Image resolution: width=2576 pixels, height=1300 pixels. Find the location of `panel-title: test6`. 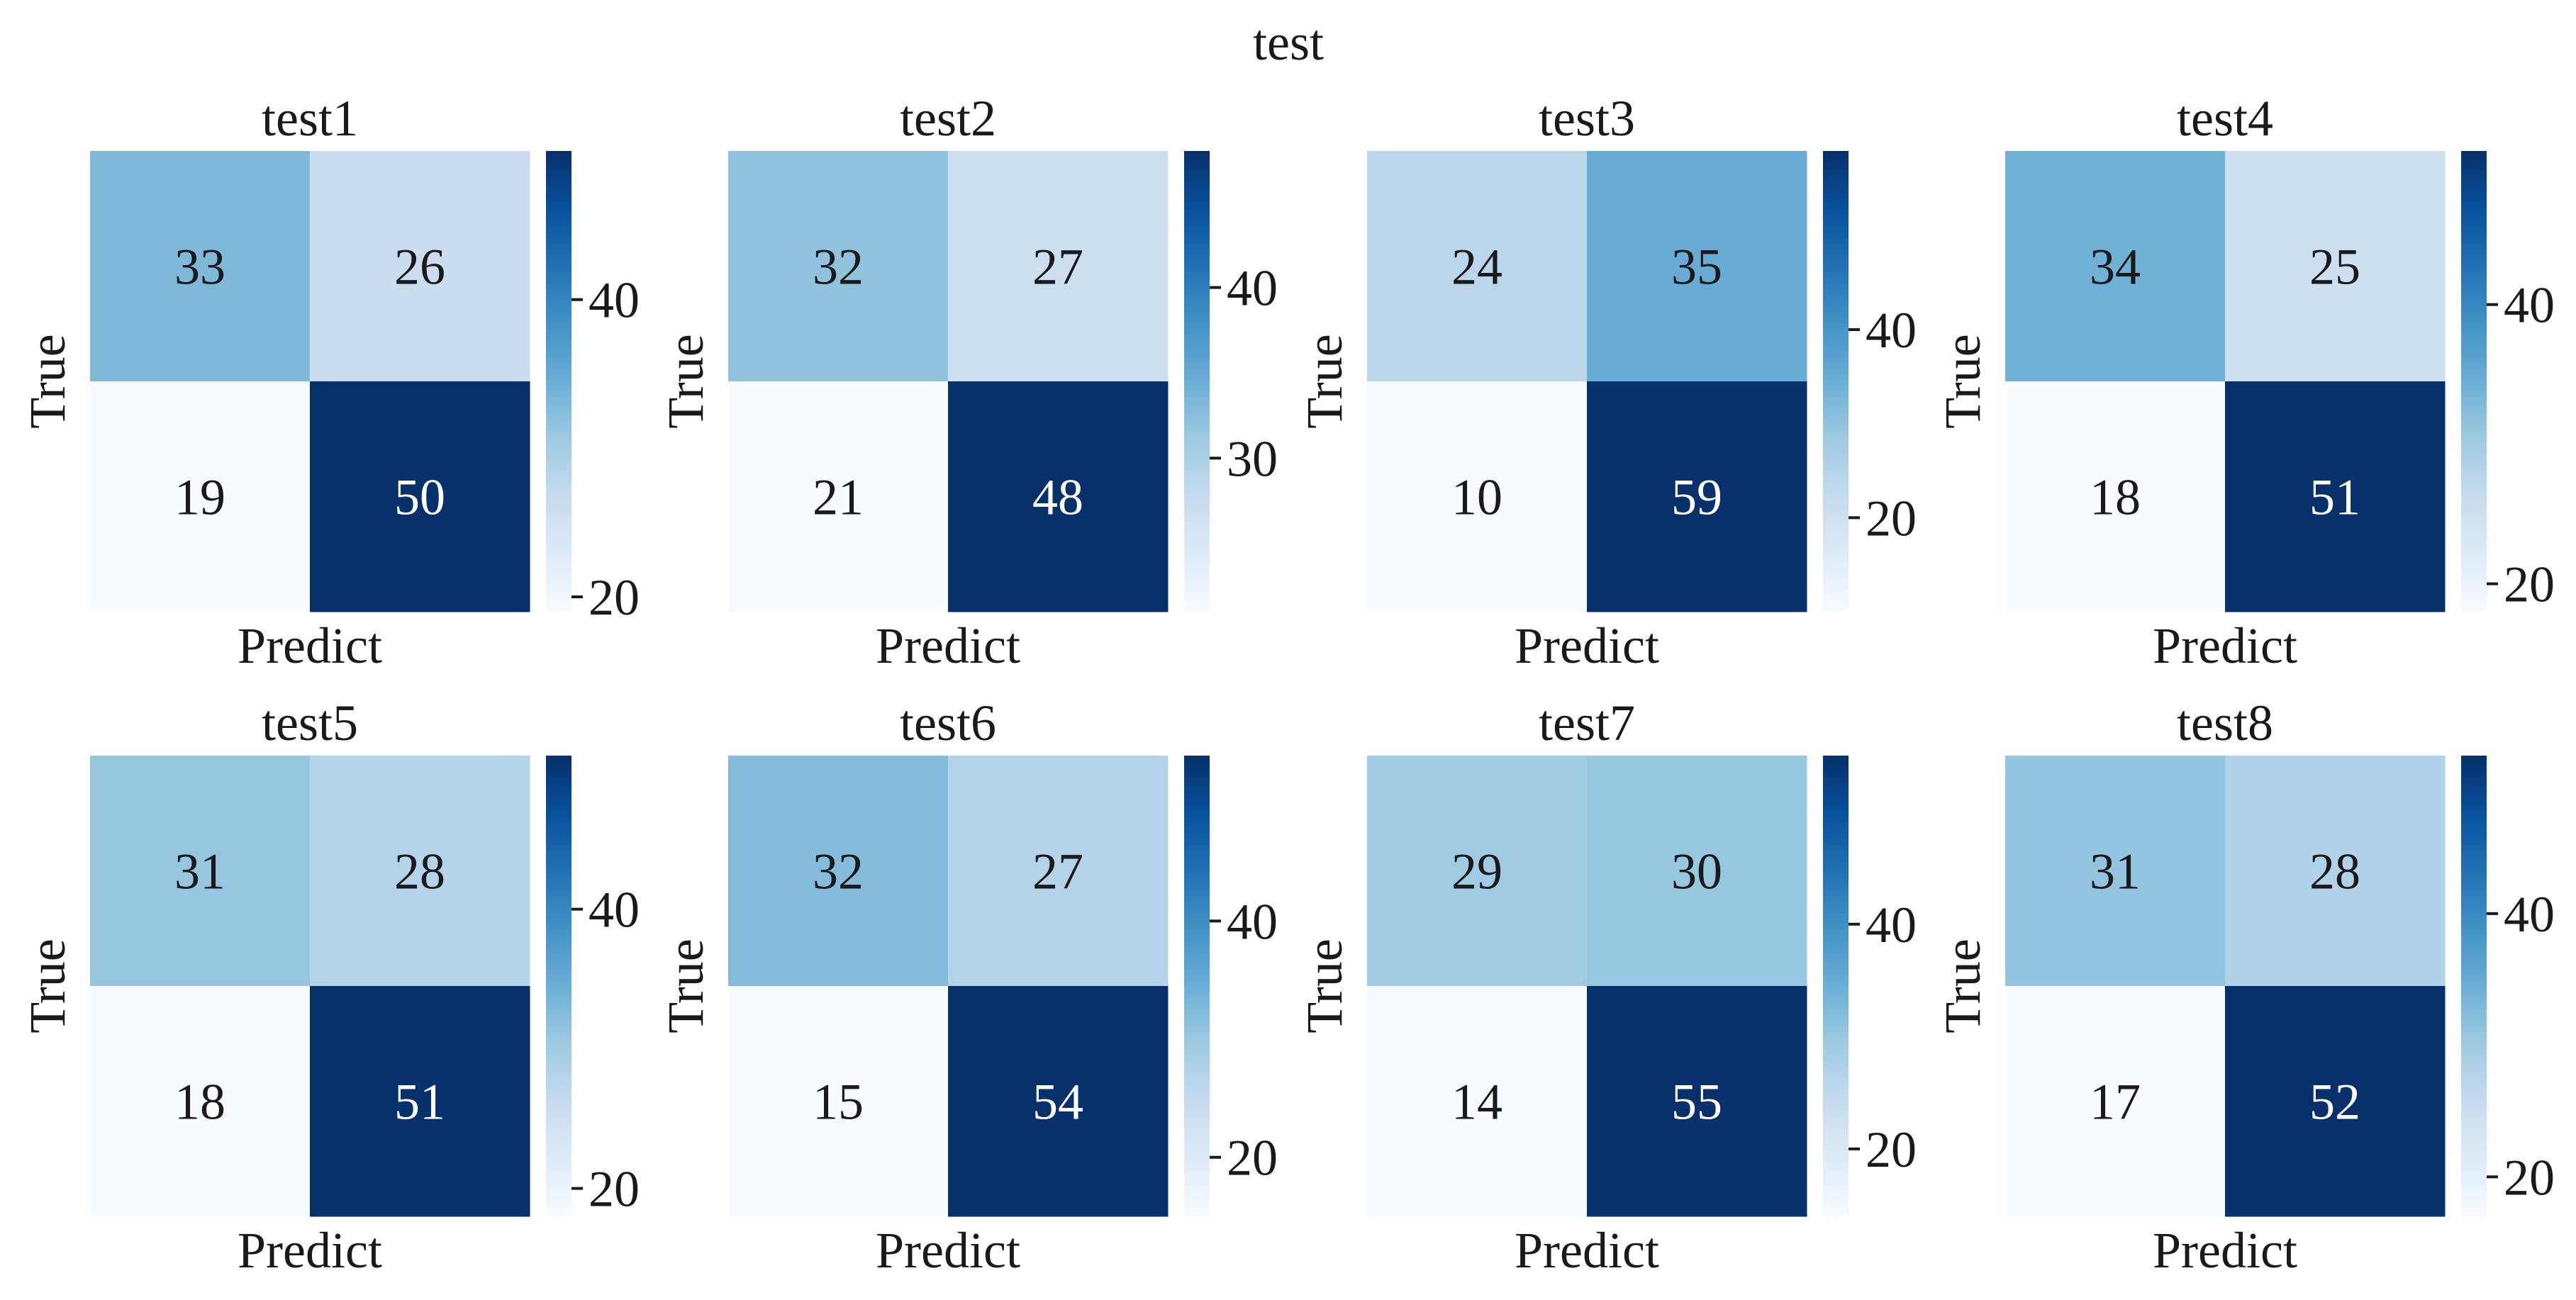

panel-title: test6 is located at coordinates (948, 723).